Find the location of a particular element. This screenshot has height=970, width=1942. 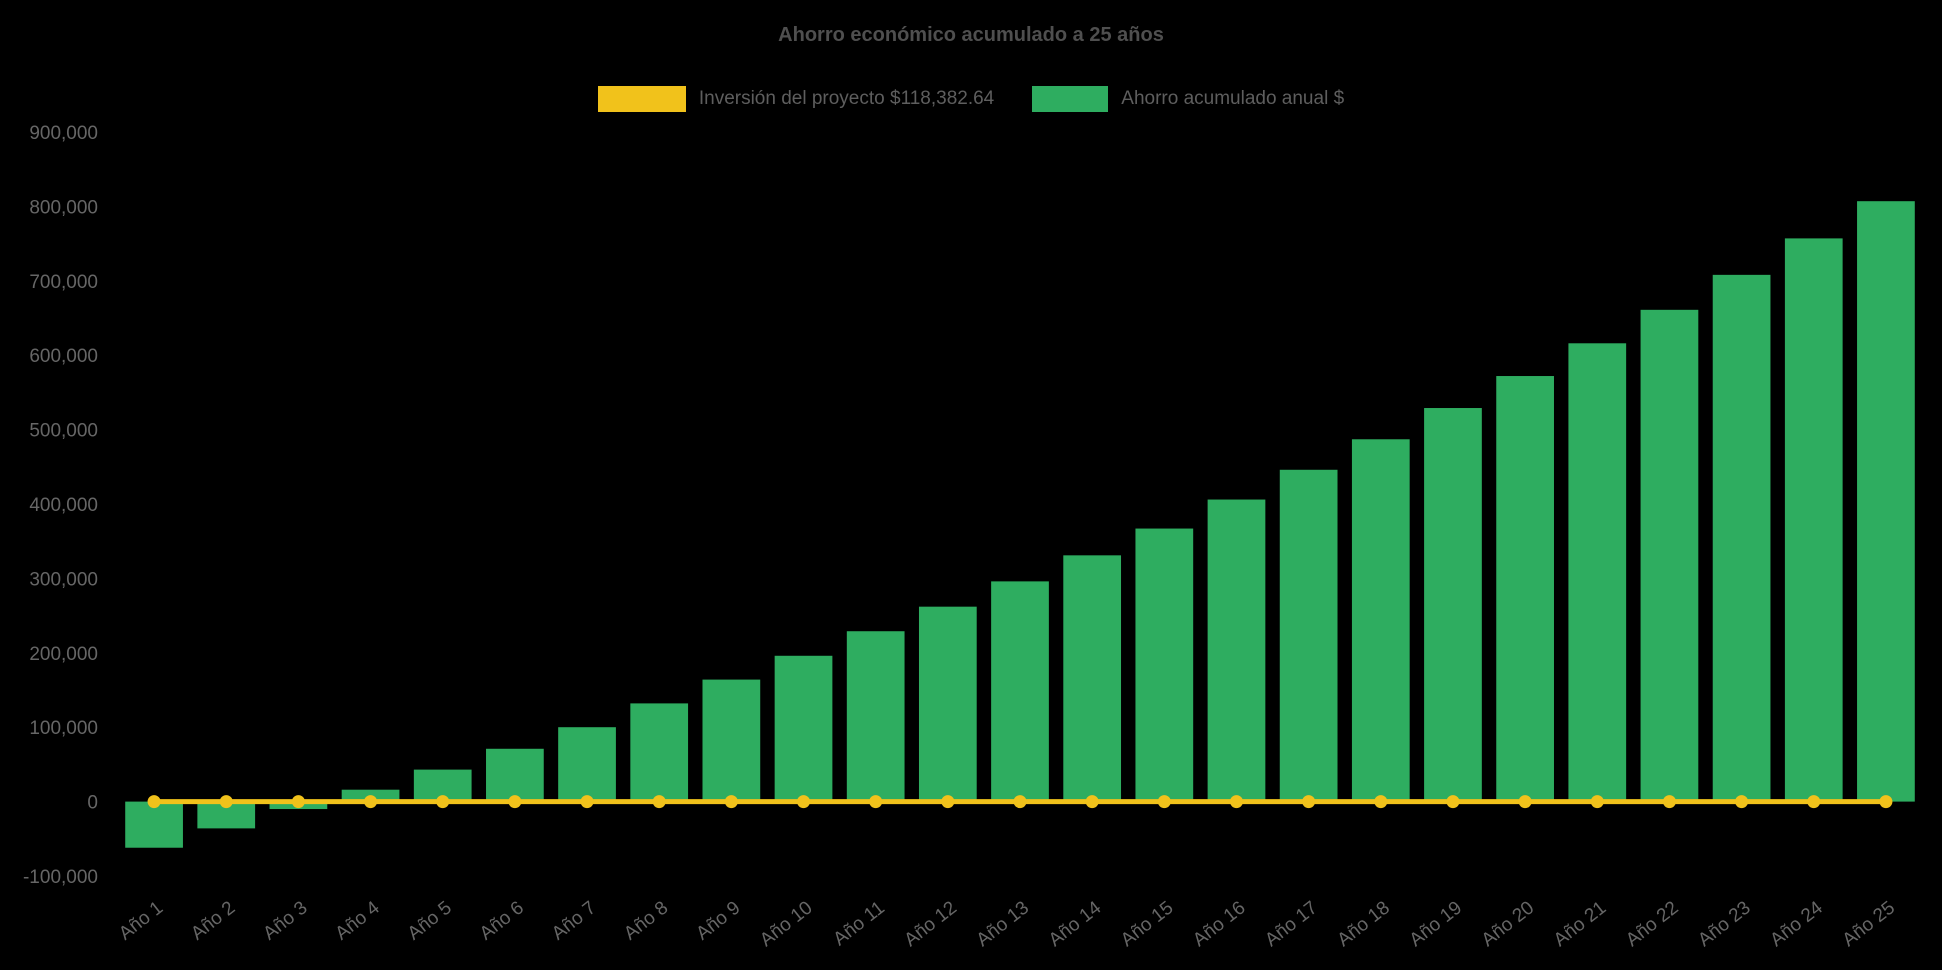

bar-año-14 is located at coordinates (1092, 678).